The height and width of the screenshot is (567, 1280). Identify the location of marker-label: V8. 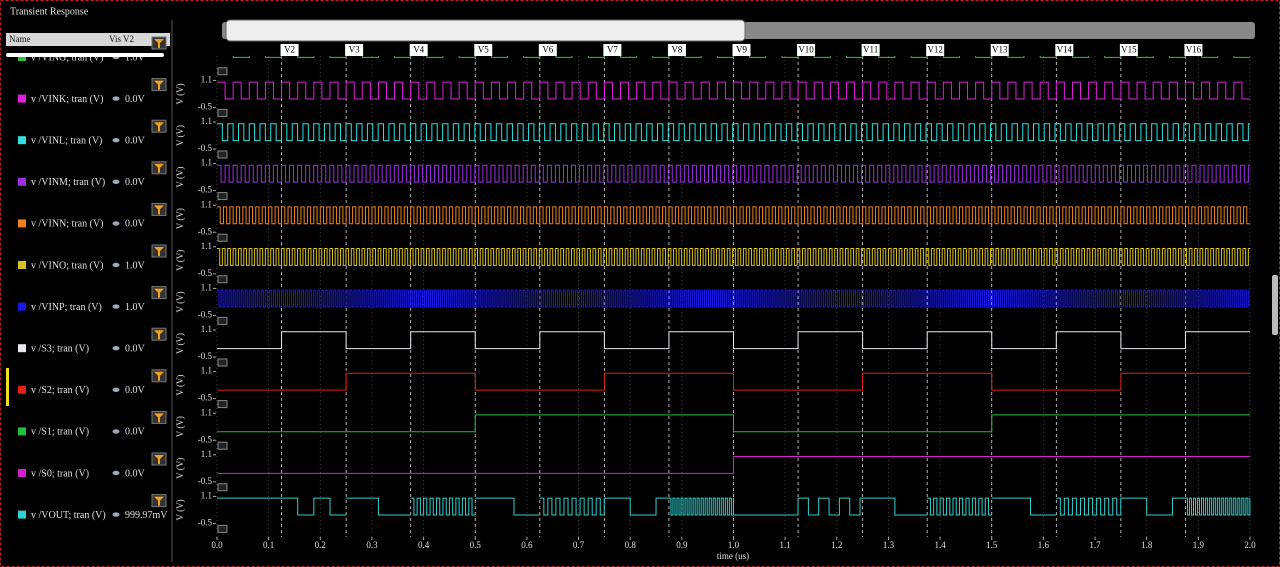
(676, 50).